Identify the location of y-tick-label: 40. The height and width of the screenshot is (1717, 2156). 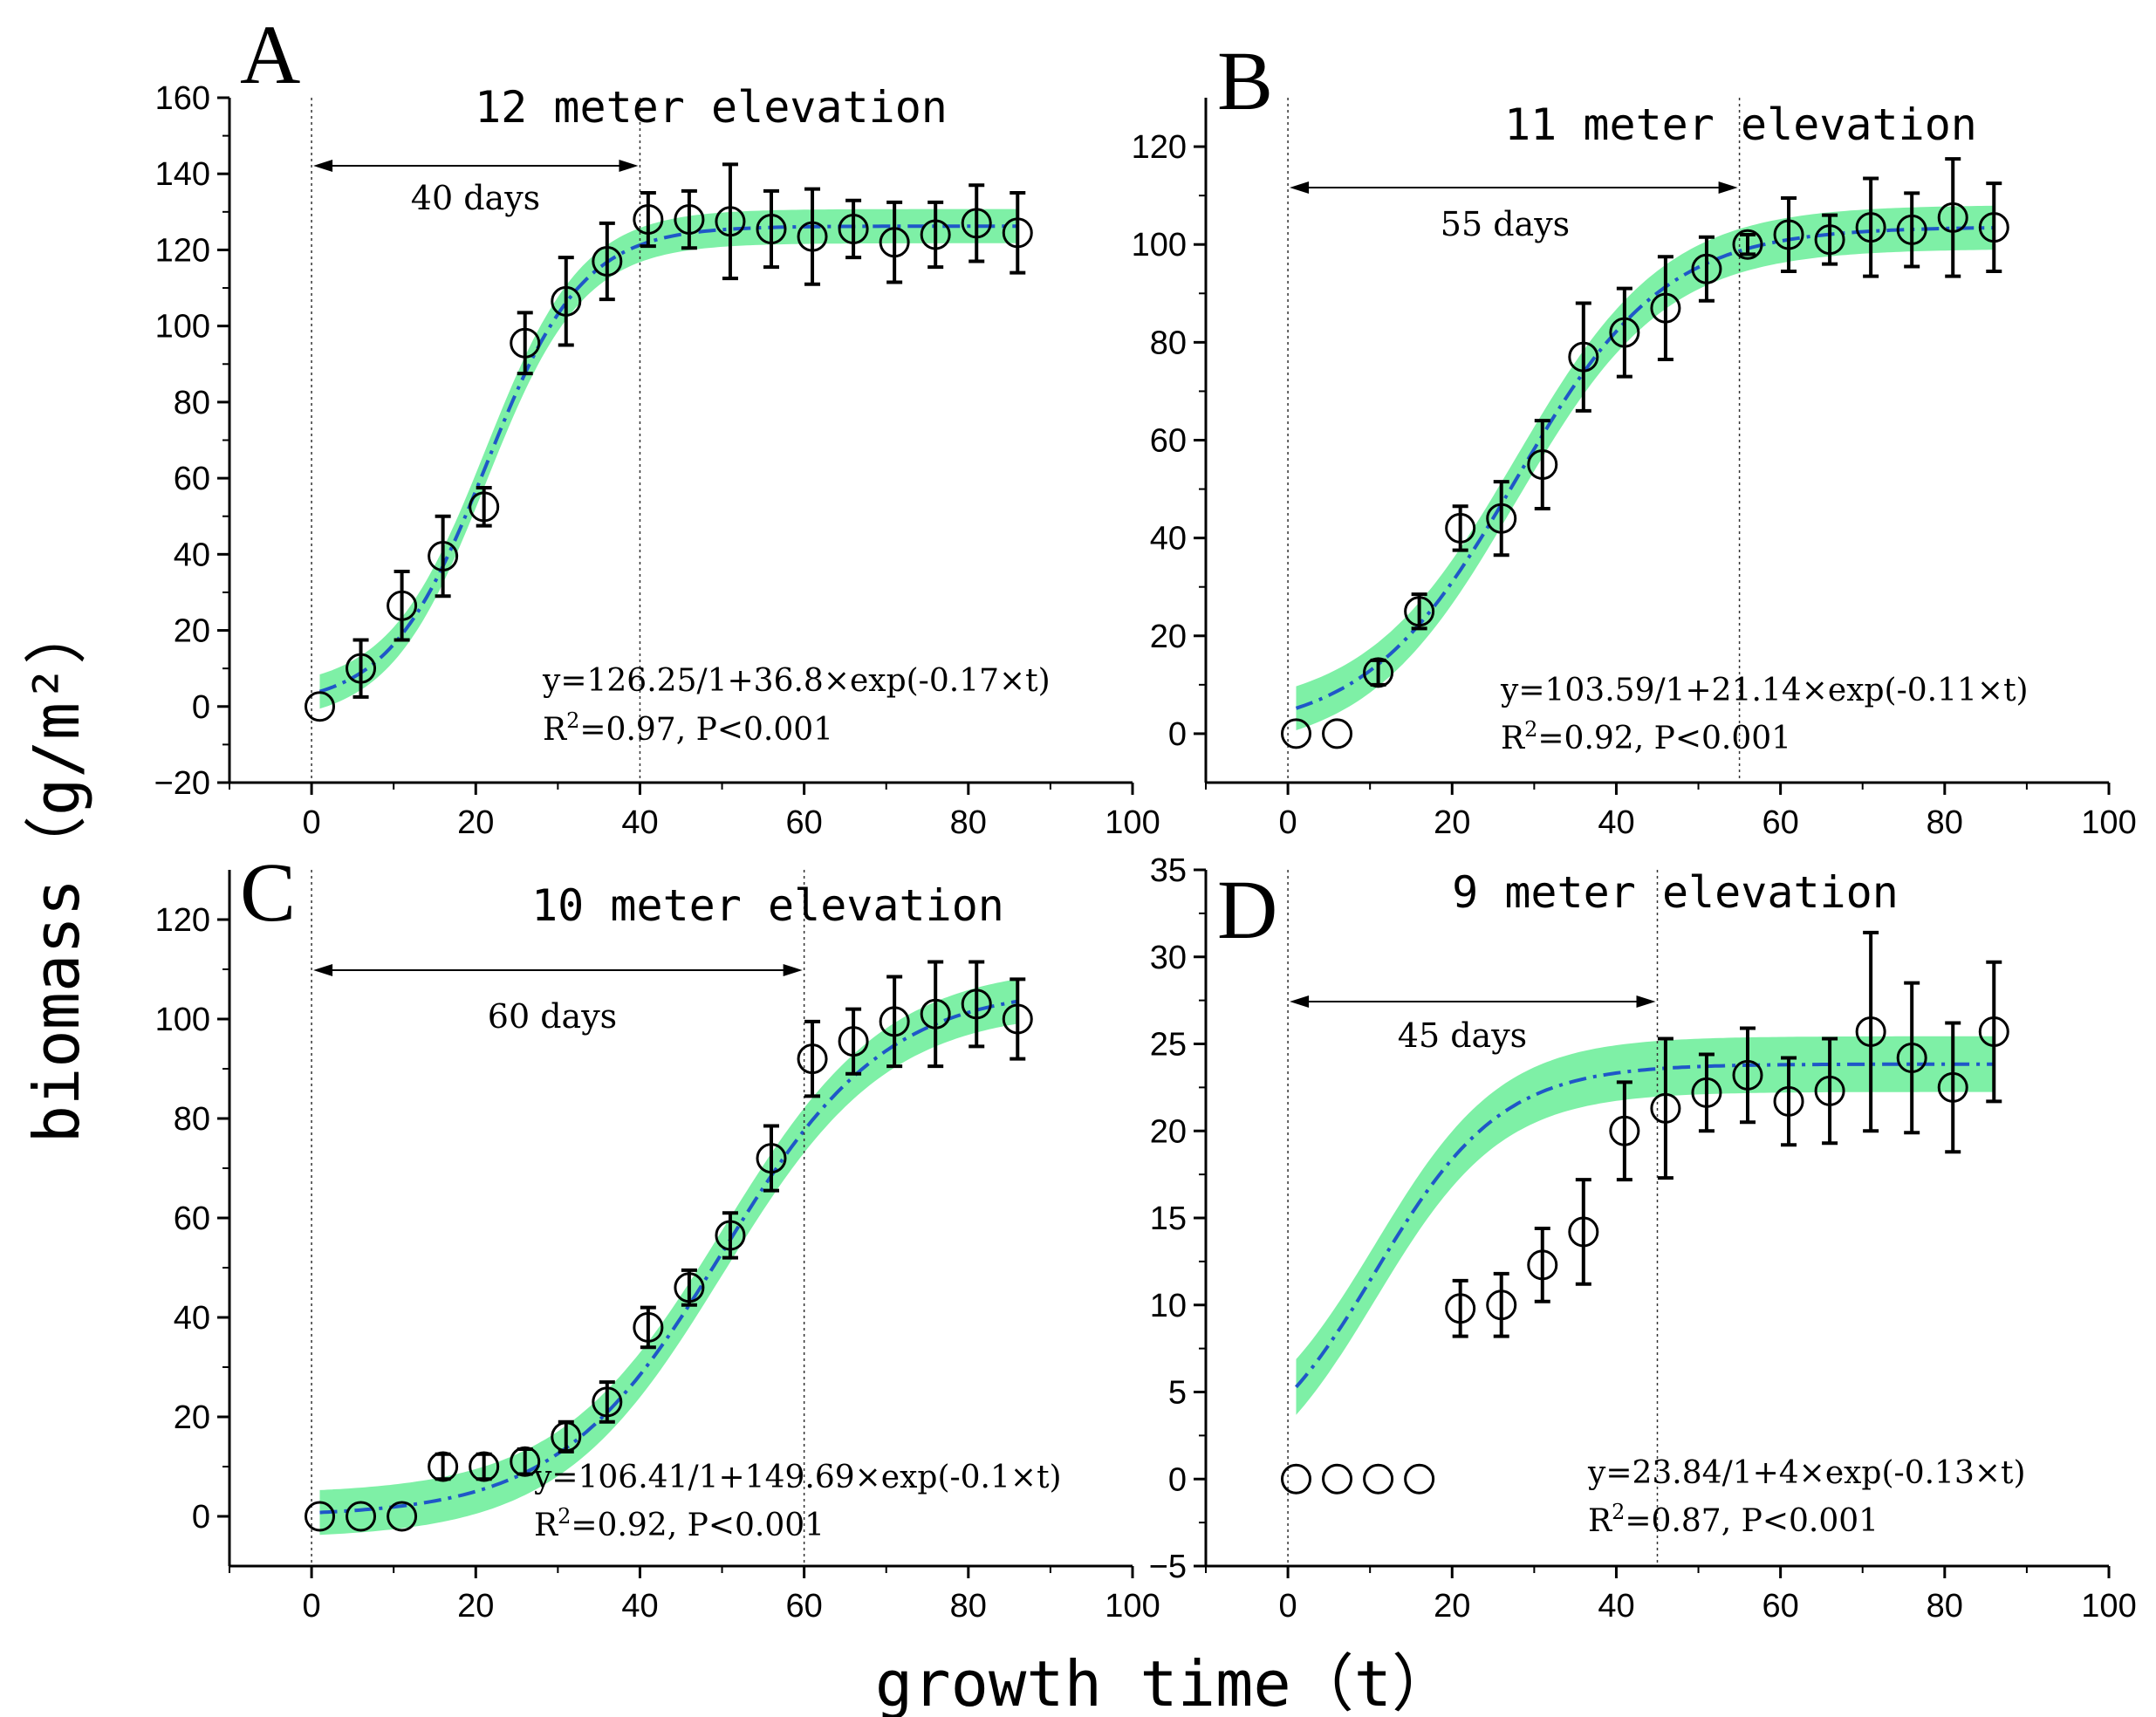
(192, 1318).